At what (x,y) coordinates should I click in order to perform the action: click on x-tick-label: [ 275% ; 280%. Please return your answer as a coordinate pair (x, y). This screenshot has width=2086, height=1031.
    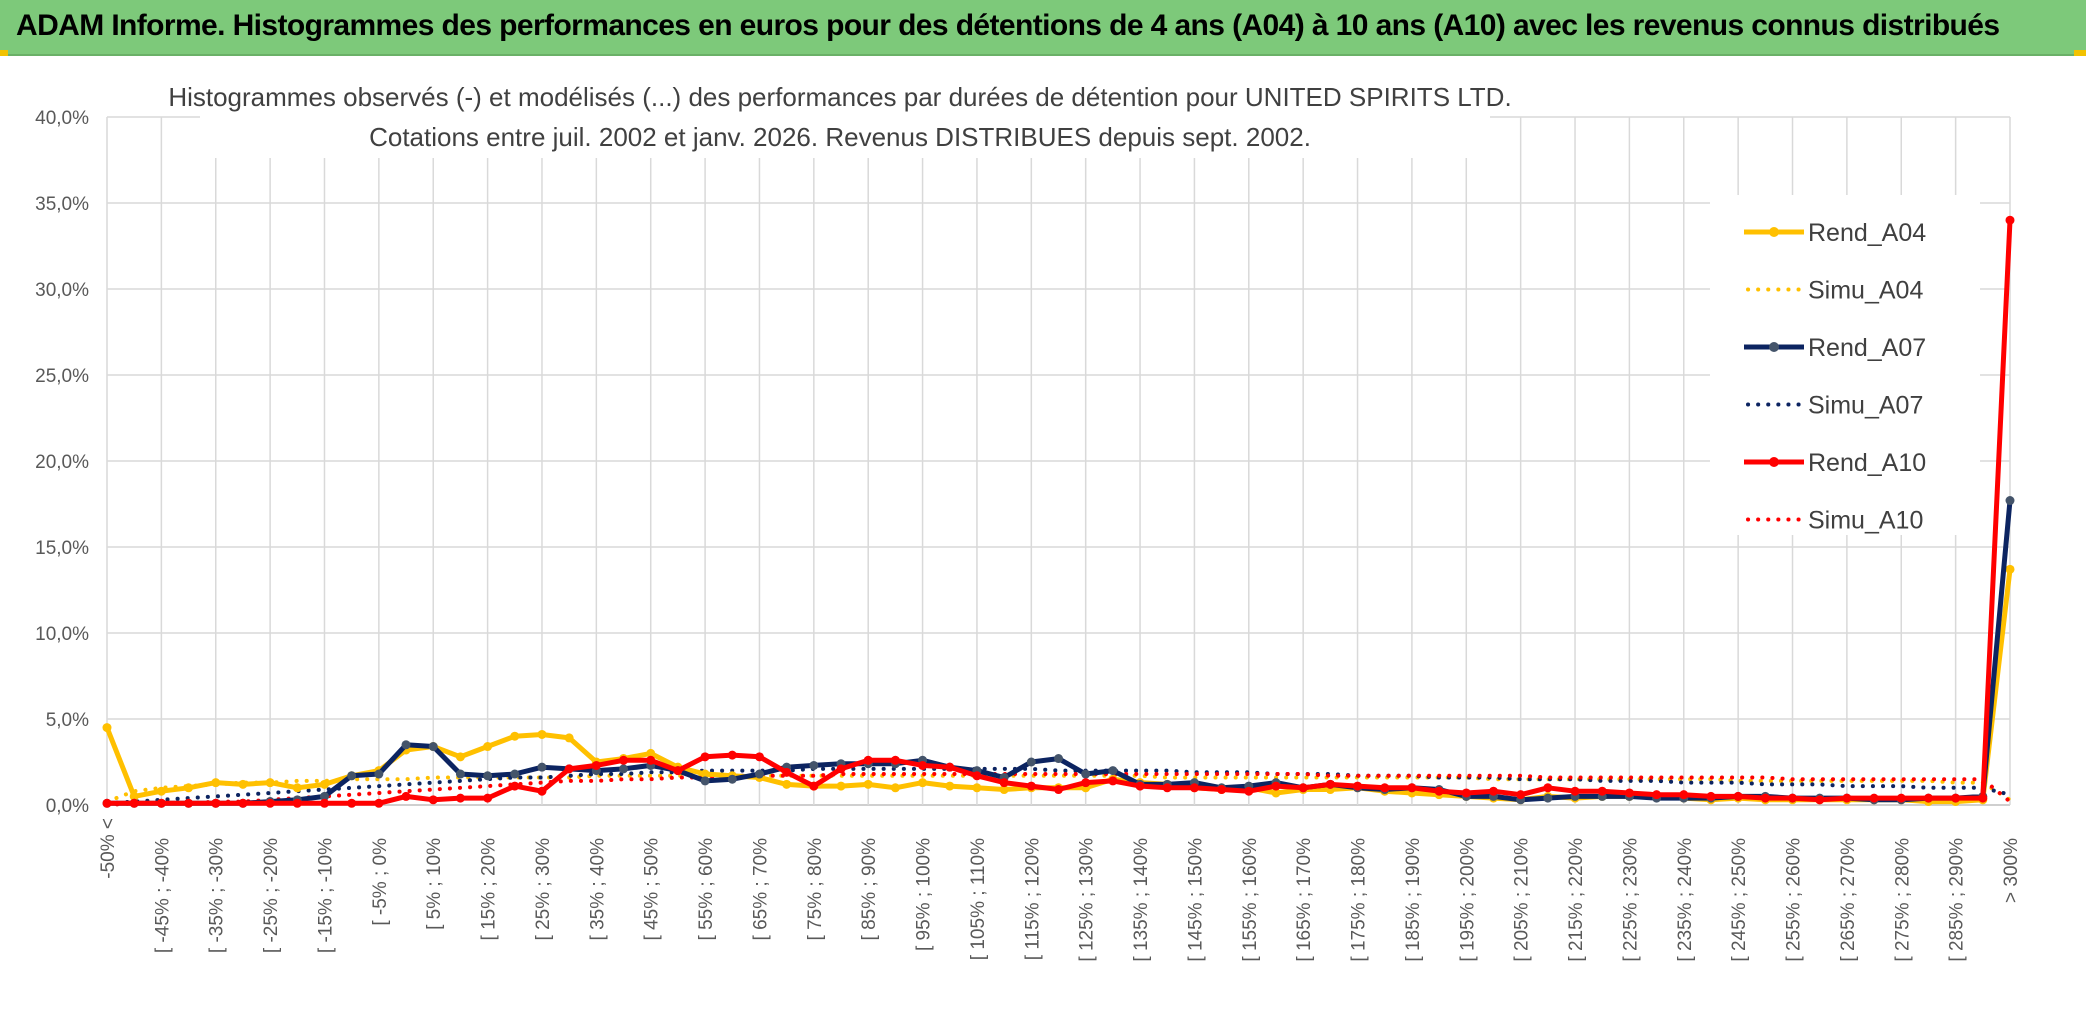
    Looking at the image, I should click on (1902, 900).